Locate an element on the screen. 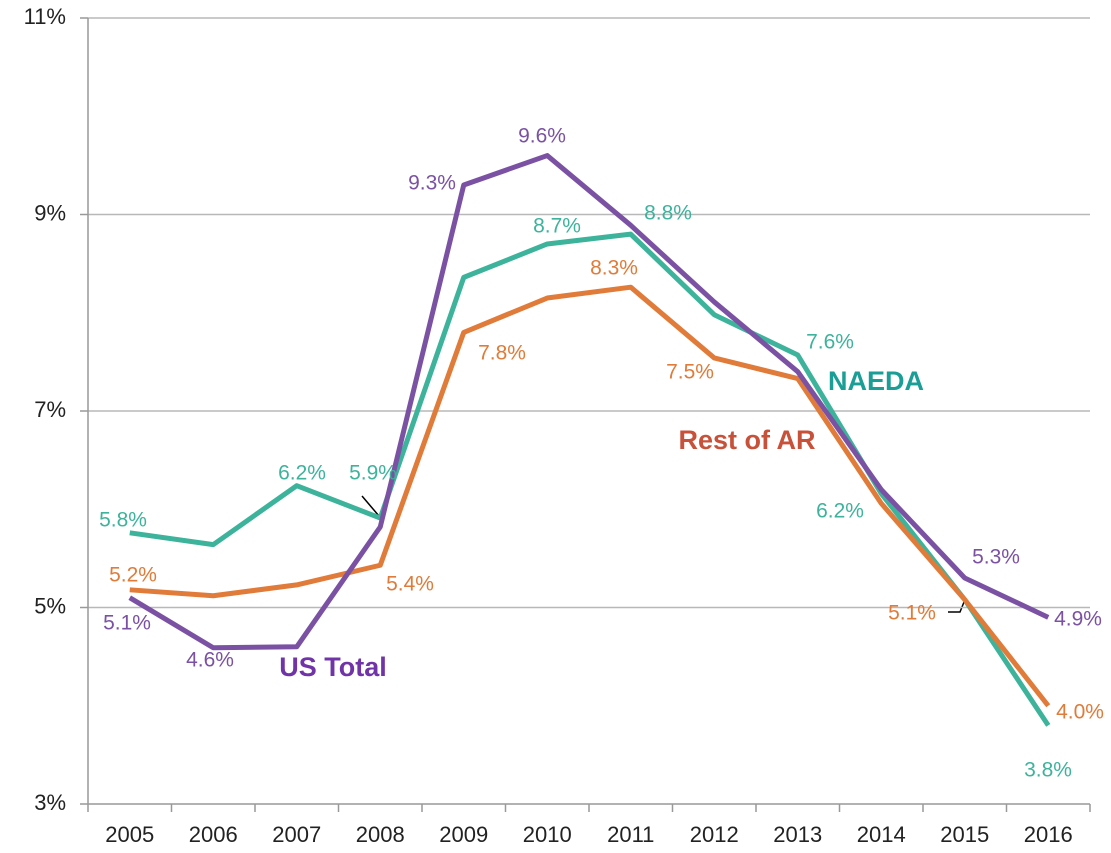 The width and height of the screenshot is (1111, 853). data-label: 4.0% is located at coordinates (1080, 712).